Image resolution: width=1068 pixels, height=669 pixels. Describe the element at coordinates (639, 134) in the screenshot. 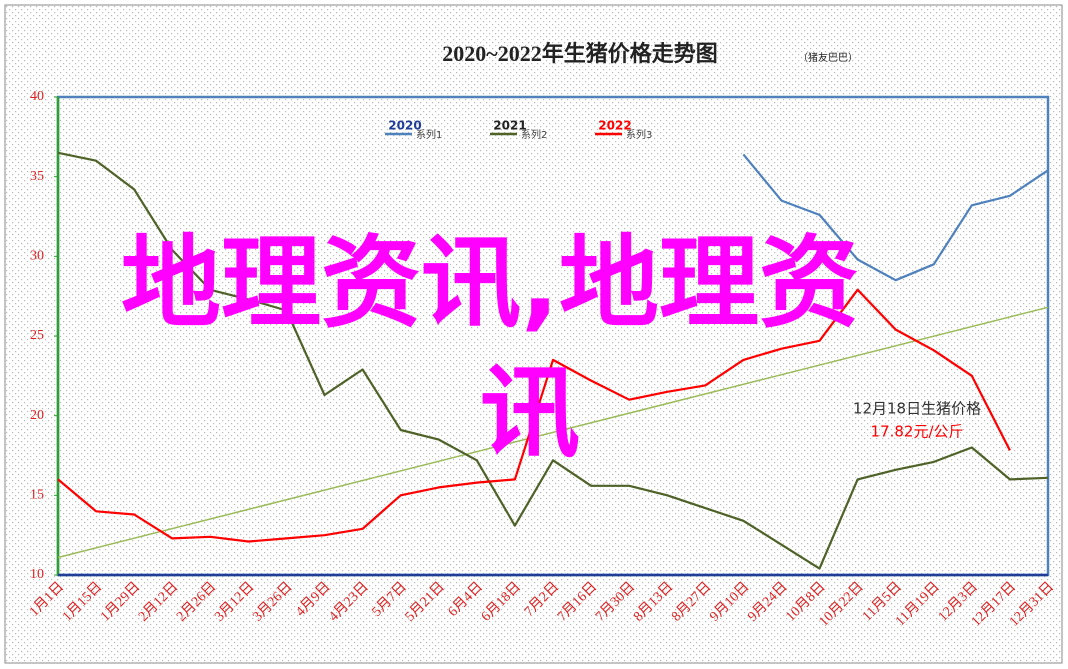

I see `legend-entry: 系列3` at that location.